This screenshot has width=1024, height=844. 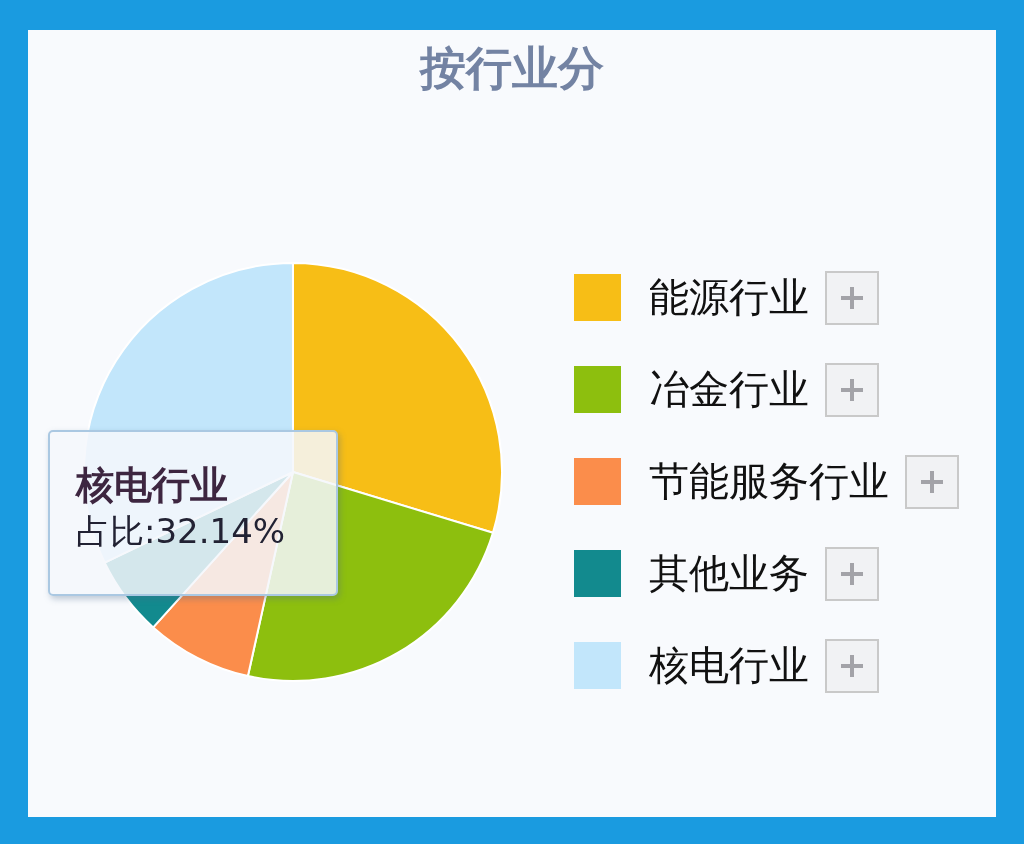 I want to click on text: 占比:32.14%, so click(x=181, y=531).